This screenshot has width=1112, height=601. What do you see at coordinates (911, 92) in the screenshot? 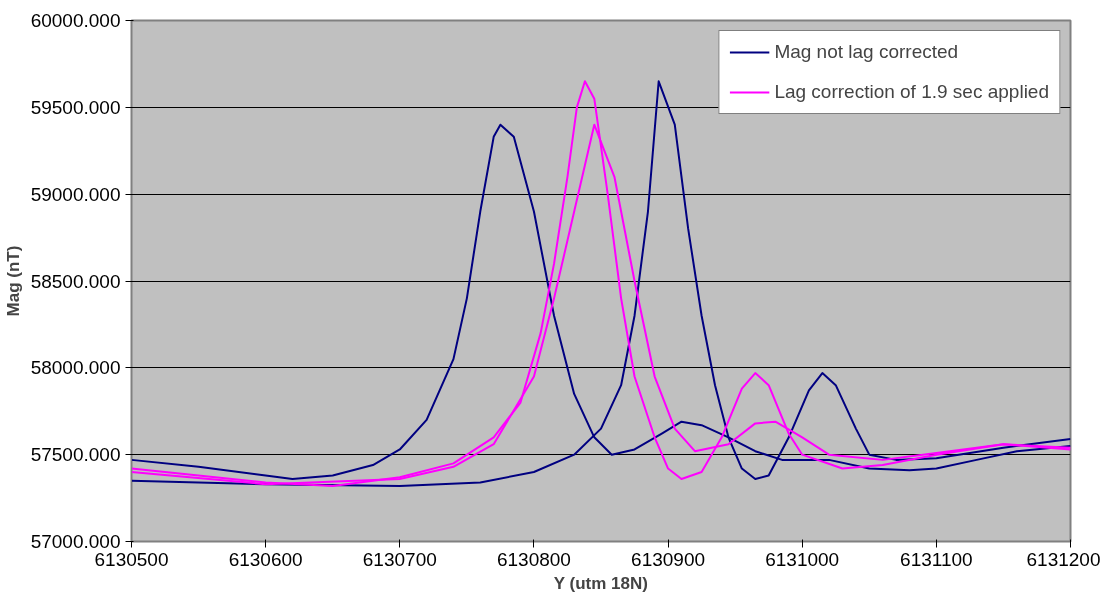
I see `legend-label: Lag correction of 1.9 sec applied` at bounding box center [911, 92].